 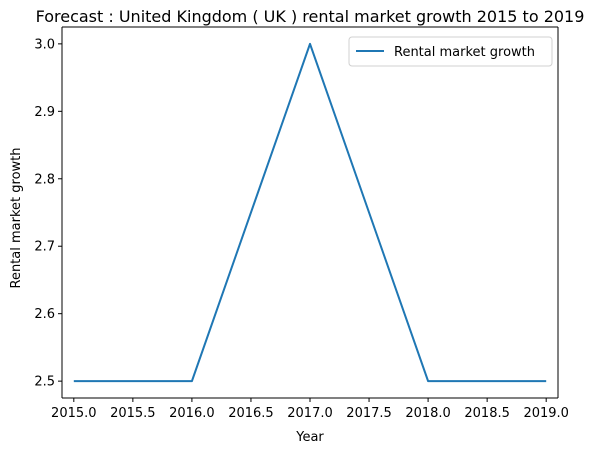 What do you see at coordinates (44, 112) in the screenshot?
I see `y-tick-label: 2.9` at bounding box center [44, 112].